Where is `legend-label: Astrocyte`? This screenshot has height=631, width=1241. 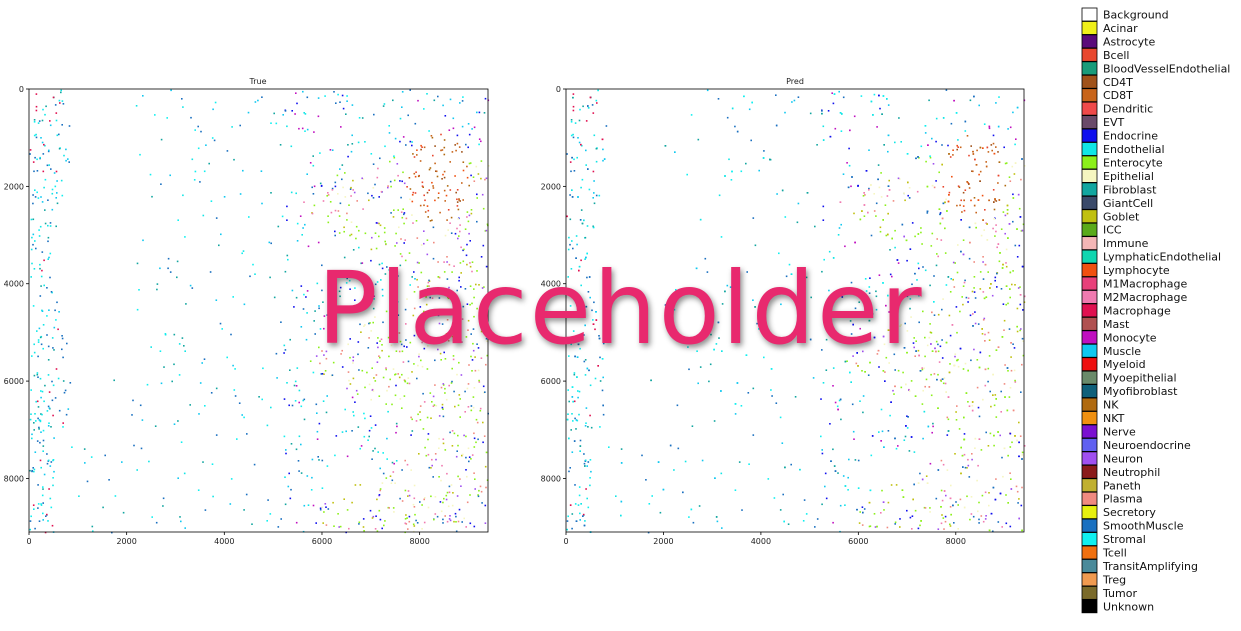 legend-label: Astrocyte is located at coordinates (1129, 41).